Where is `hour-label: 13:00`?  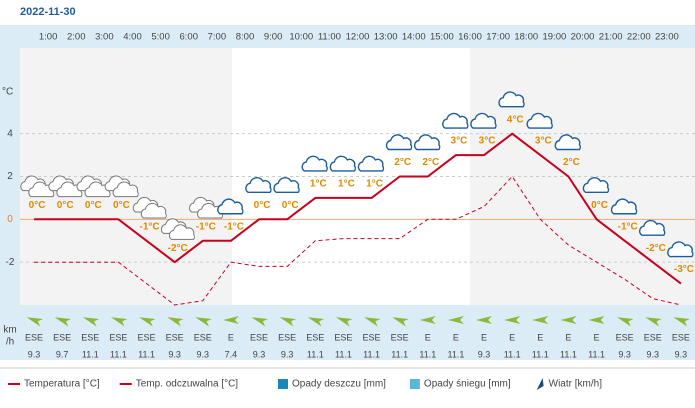 hour-label: 13:00 is located at coordinates (386, 37).